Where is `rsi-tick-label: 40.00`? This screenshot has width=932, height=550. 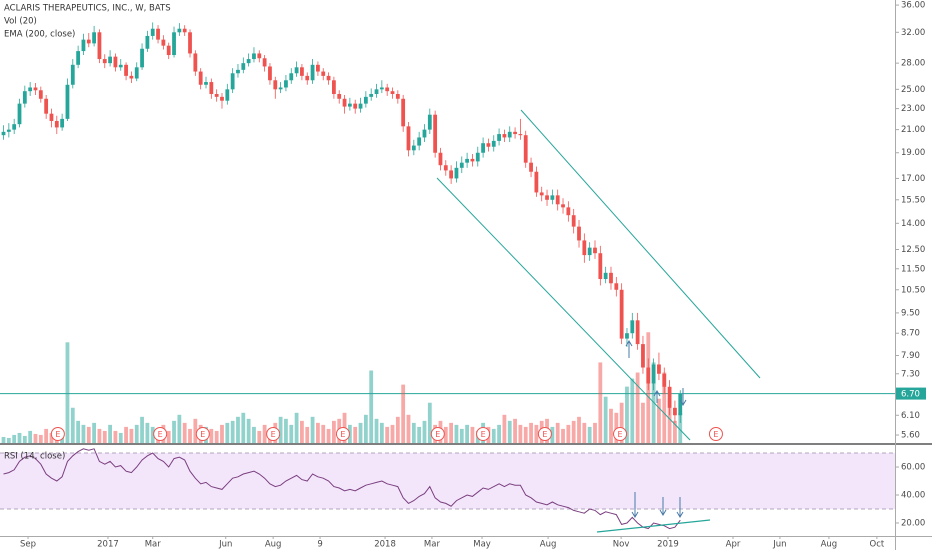
rsi-tick-label: 40.00 is located at coordinates (913, 495).